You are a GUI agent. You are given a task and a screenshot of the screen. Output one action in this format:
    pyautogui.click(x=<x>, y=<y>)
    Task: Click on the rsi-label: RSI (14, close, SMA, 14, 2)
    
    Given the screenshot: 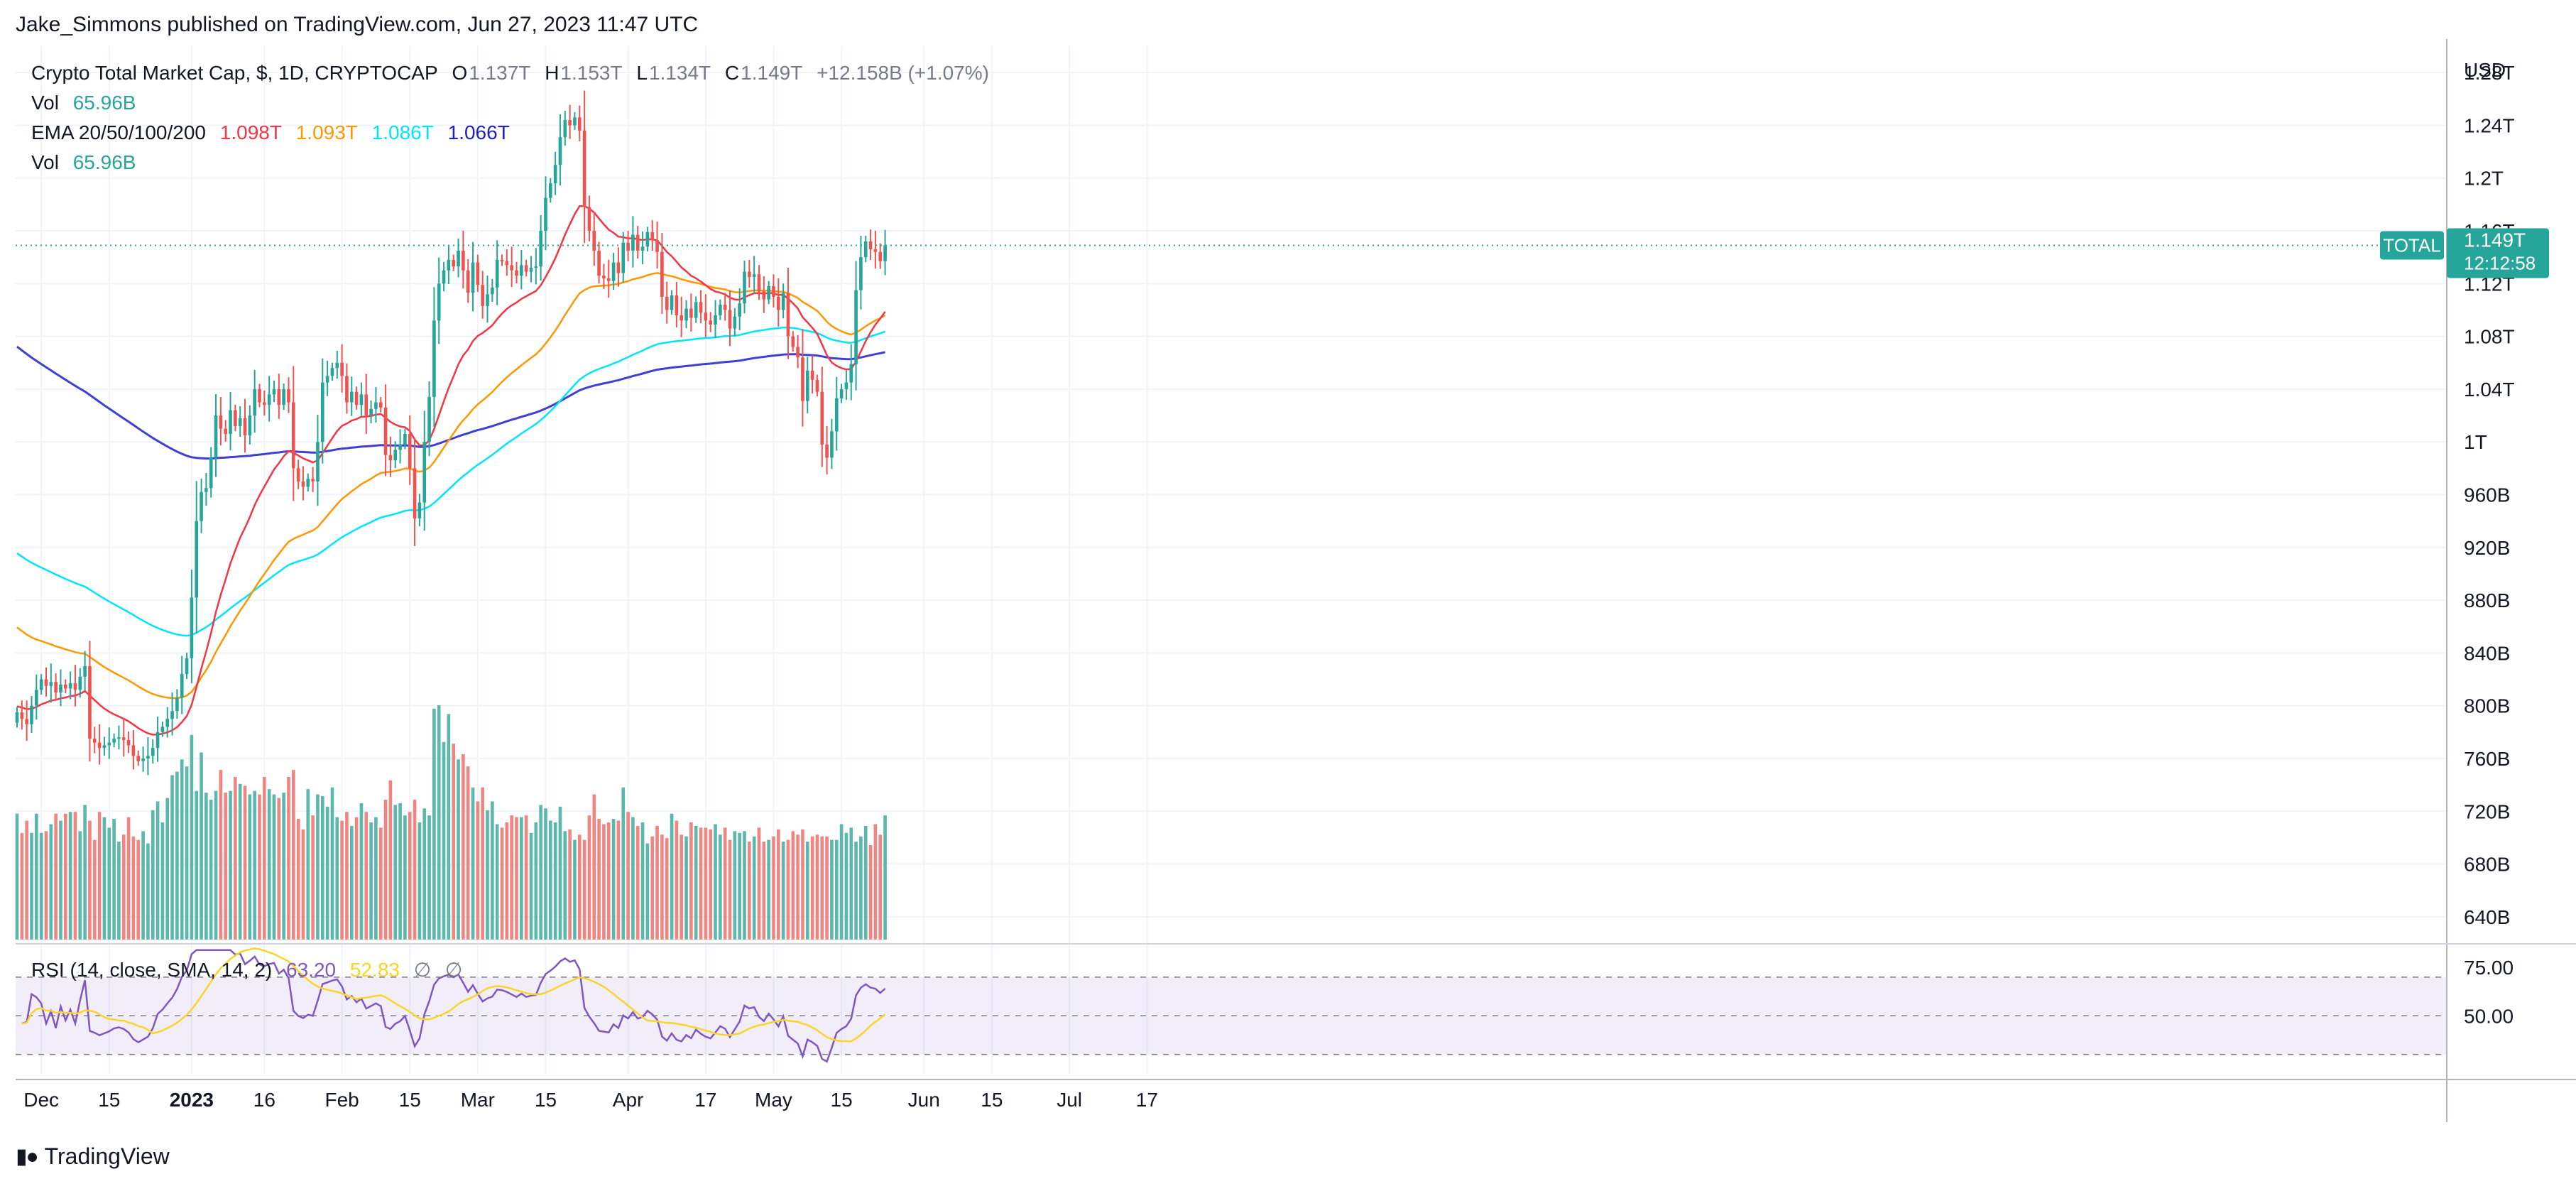 What is the action you would take?
    pyautogui.click(x=152, y=970)
    